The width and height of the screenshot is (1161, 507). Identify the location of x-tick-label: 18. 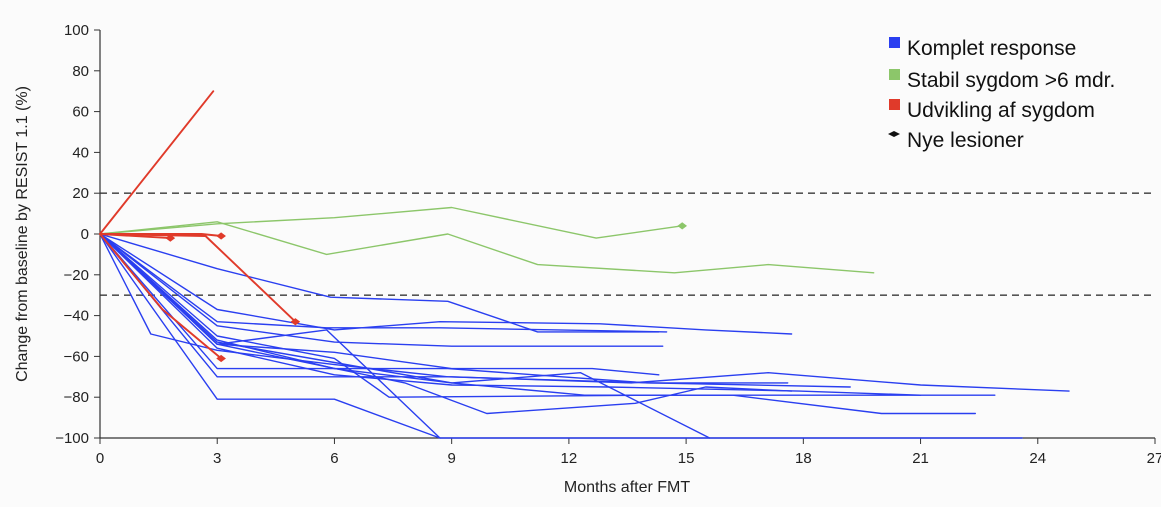
(803, 458).